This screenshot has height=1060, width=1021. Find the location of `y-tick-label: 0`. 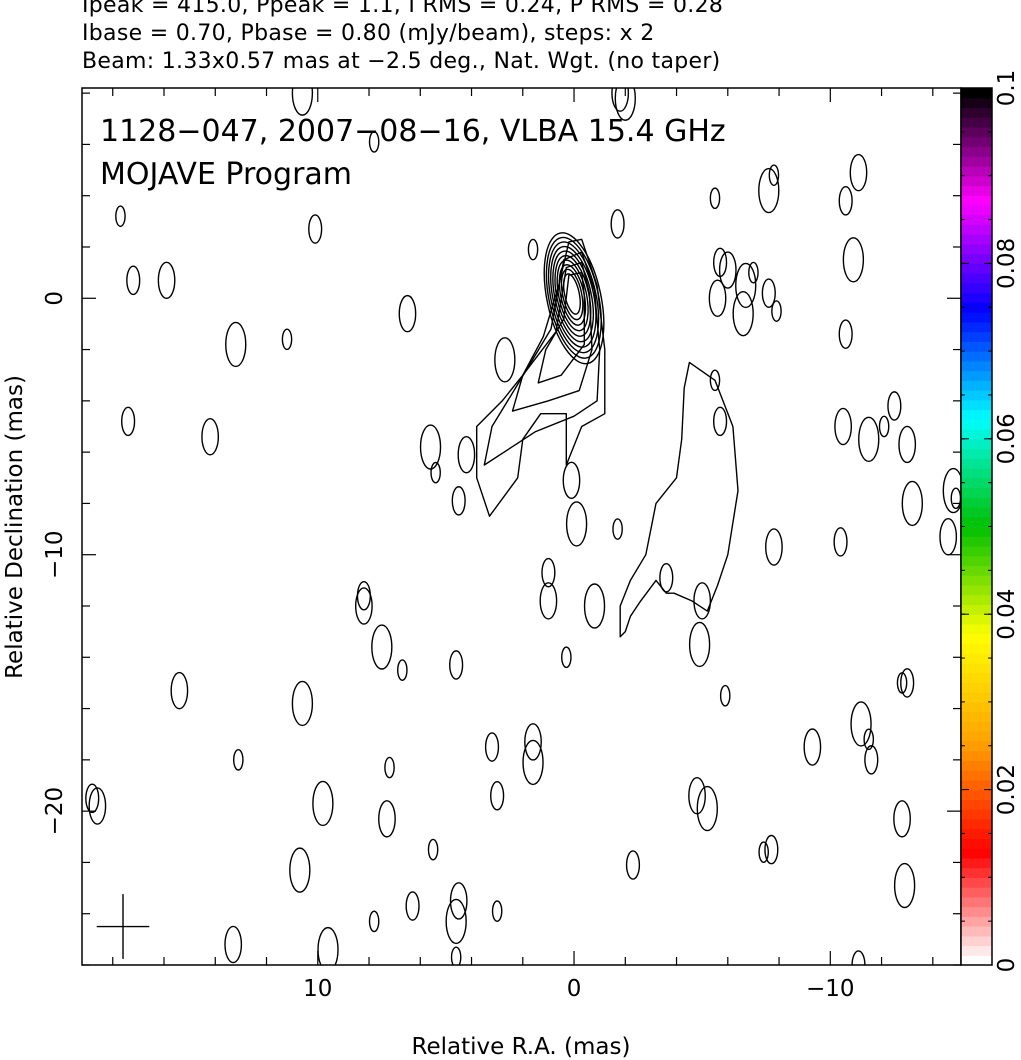

y-tick-label: 0 is located at coordinates (55, 298).